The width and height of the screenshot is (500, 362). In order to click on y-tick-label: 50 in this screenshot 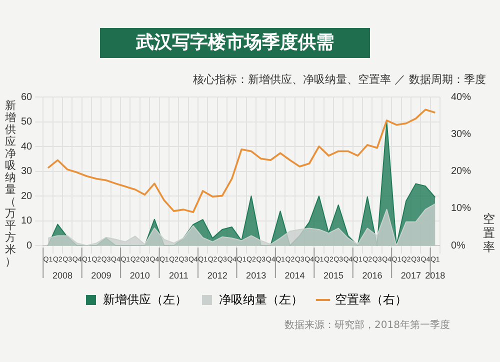, I will do `click(27, 122)`.